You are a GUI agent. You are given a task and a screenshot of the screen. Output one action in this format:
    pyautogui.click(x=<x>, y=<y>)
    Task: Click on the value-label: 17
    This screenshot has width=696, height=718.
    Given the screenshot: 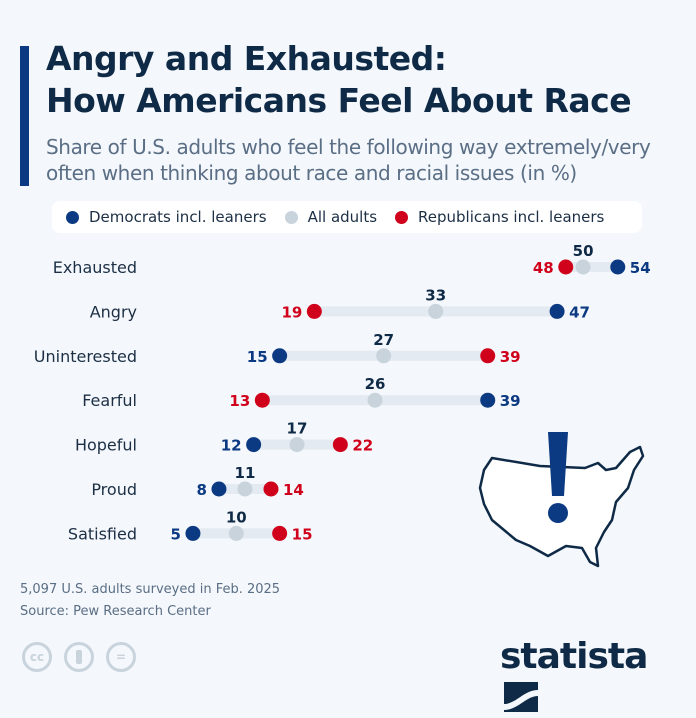 What is the action you would take?
    pyautogui.click(x=297, y=429)
    